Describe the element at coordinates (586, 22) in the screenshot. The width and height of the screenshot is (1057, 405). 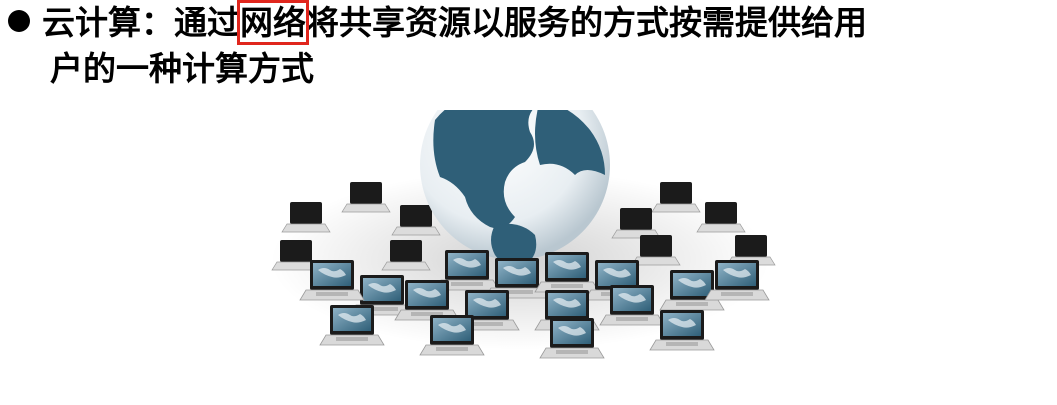
I see `definition-part-2: 将共享资源以服务的方式按需提供给用` at that location.